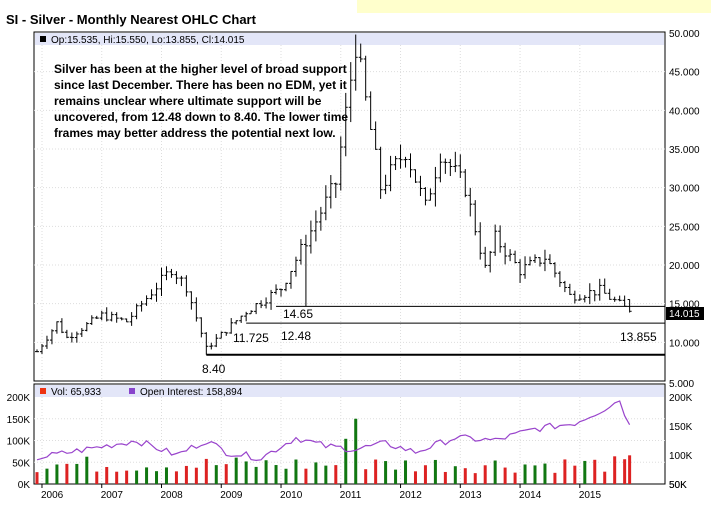 The image size is (711, 522). What do you see at coordinates (684, 111) in the screenshot?
I see `price-tick-label: 40.000` at bounding box center [684, 111].